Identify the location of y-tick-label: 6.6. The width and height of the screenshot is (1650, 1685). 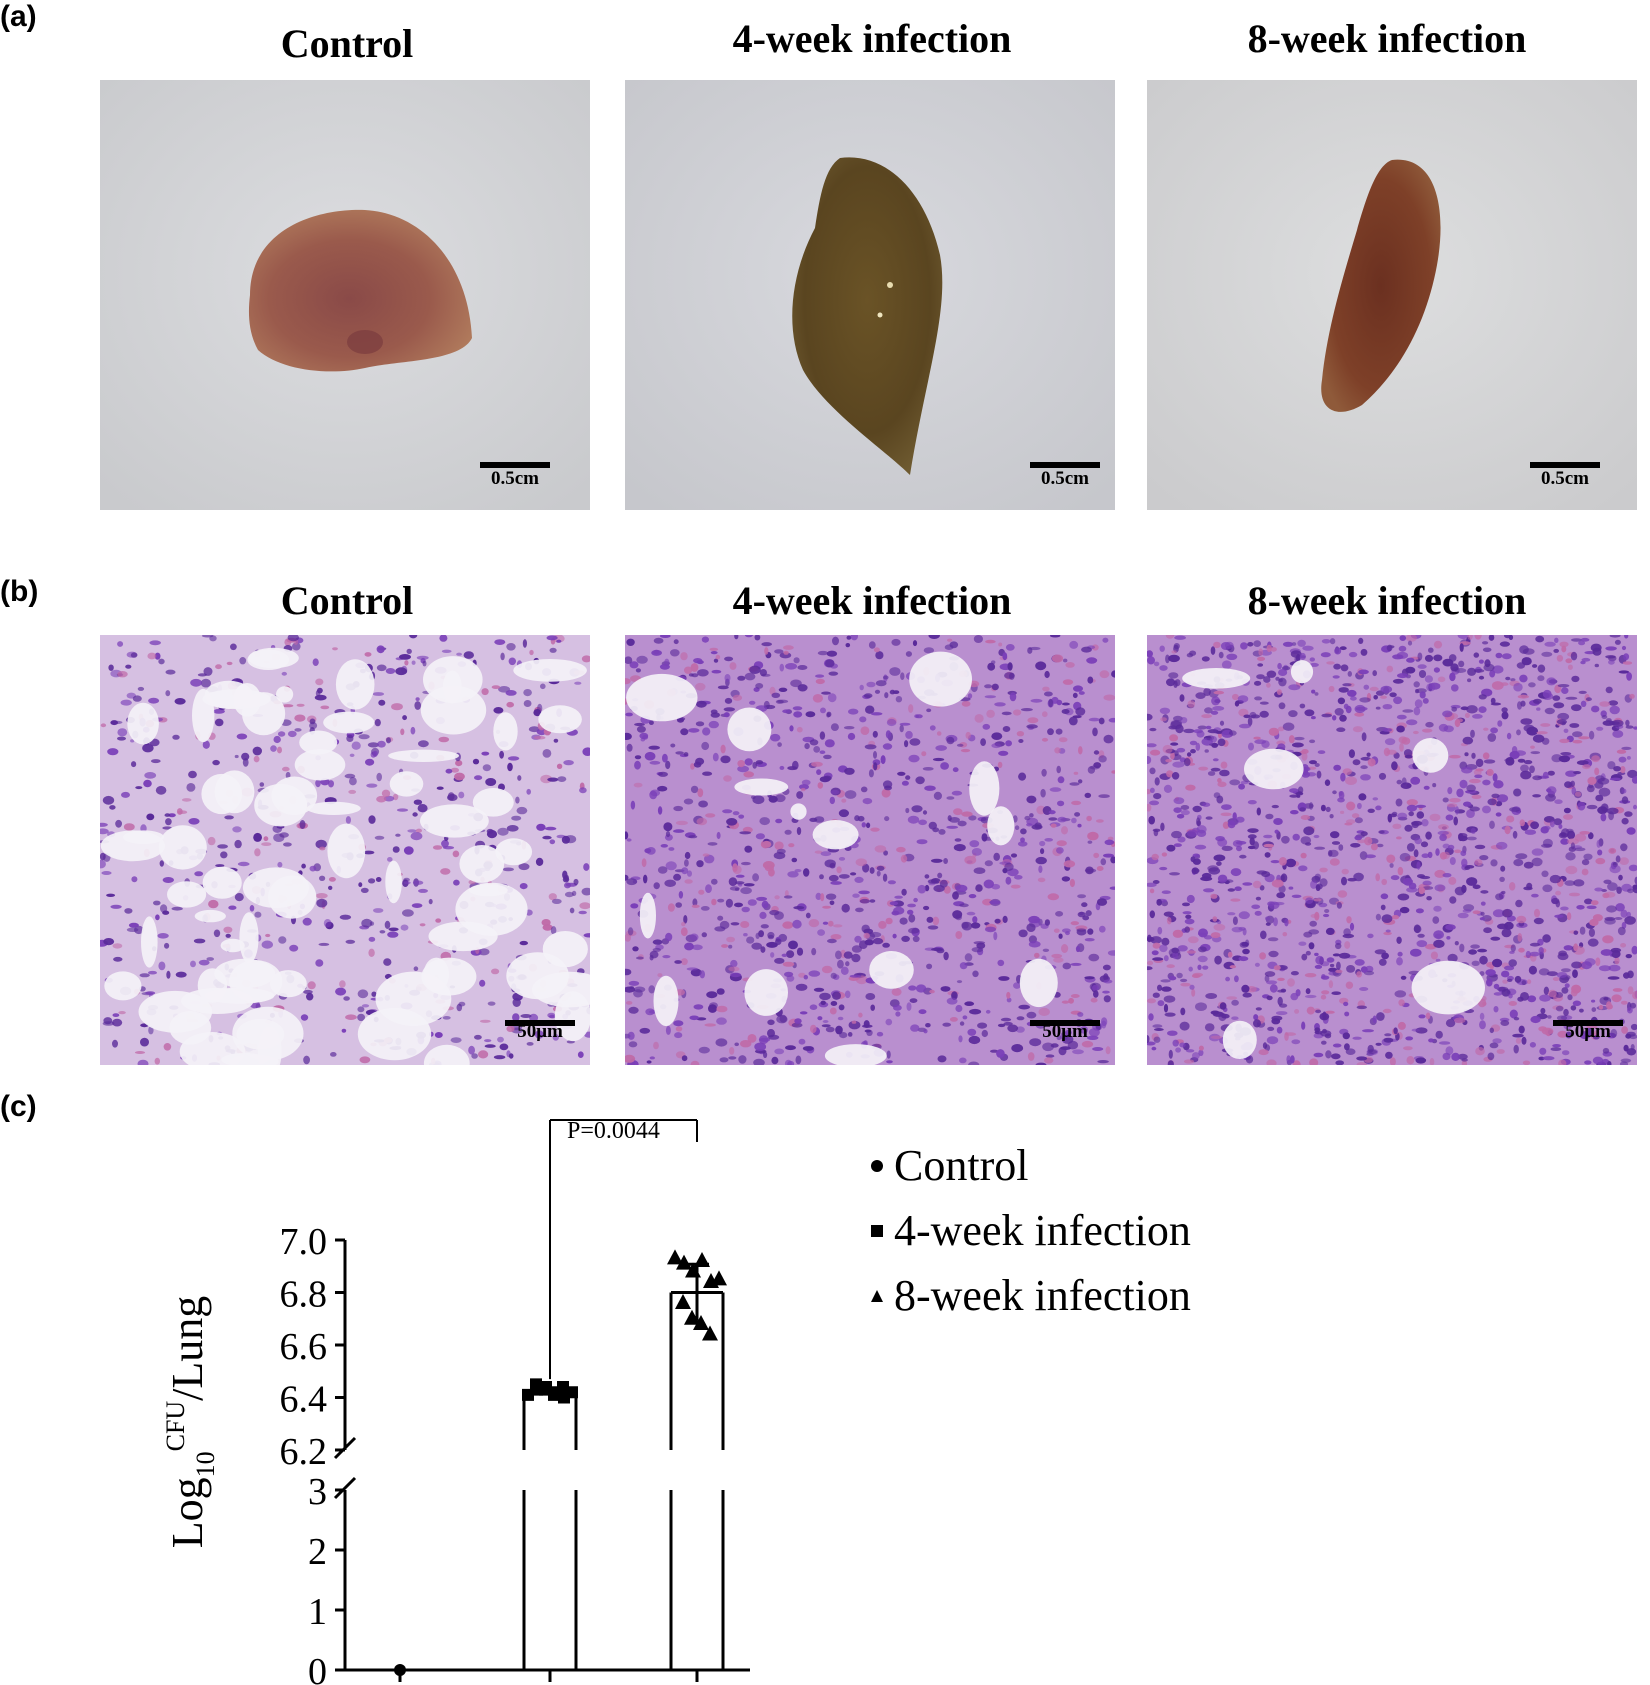
(304, 1347).